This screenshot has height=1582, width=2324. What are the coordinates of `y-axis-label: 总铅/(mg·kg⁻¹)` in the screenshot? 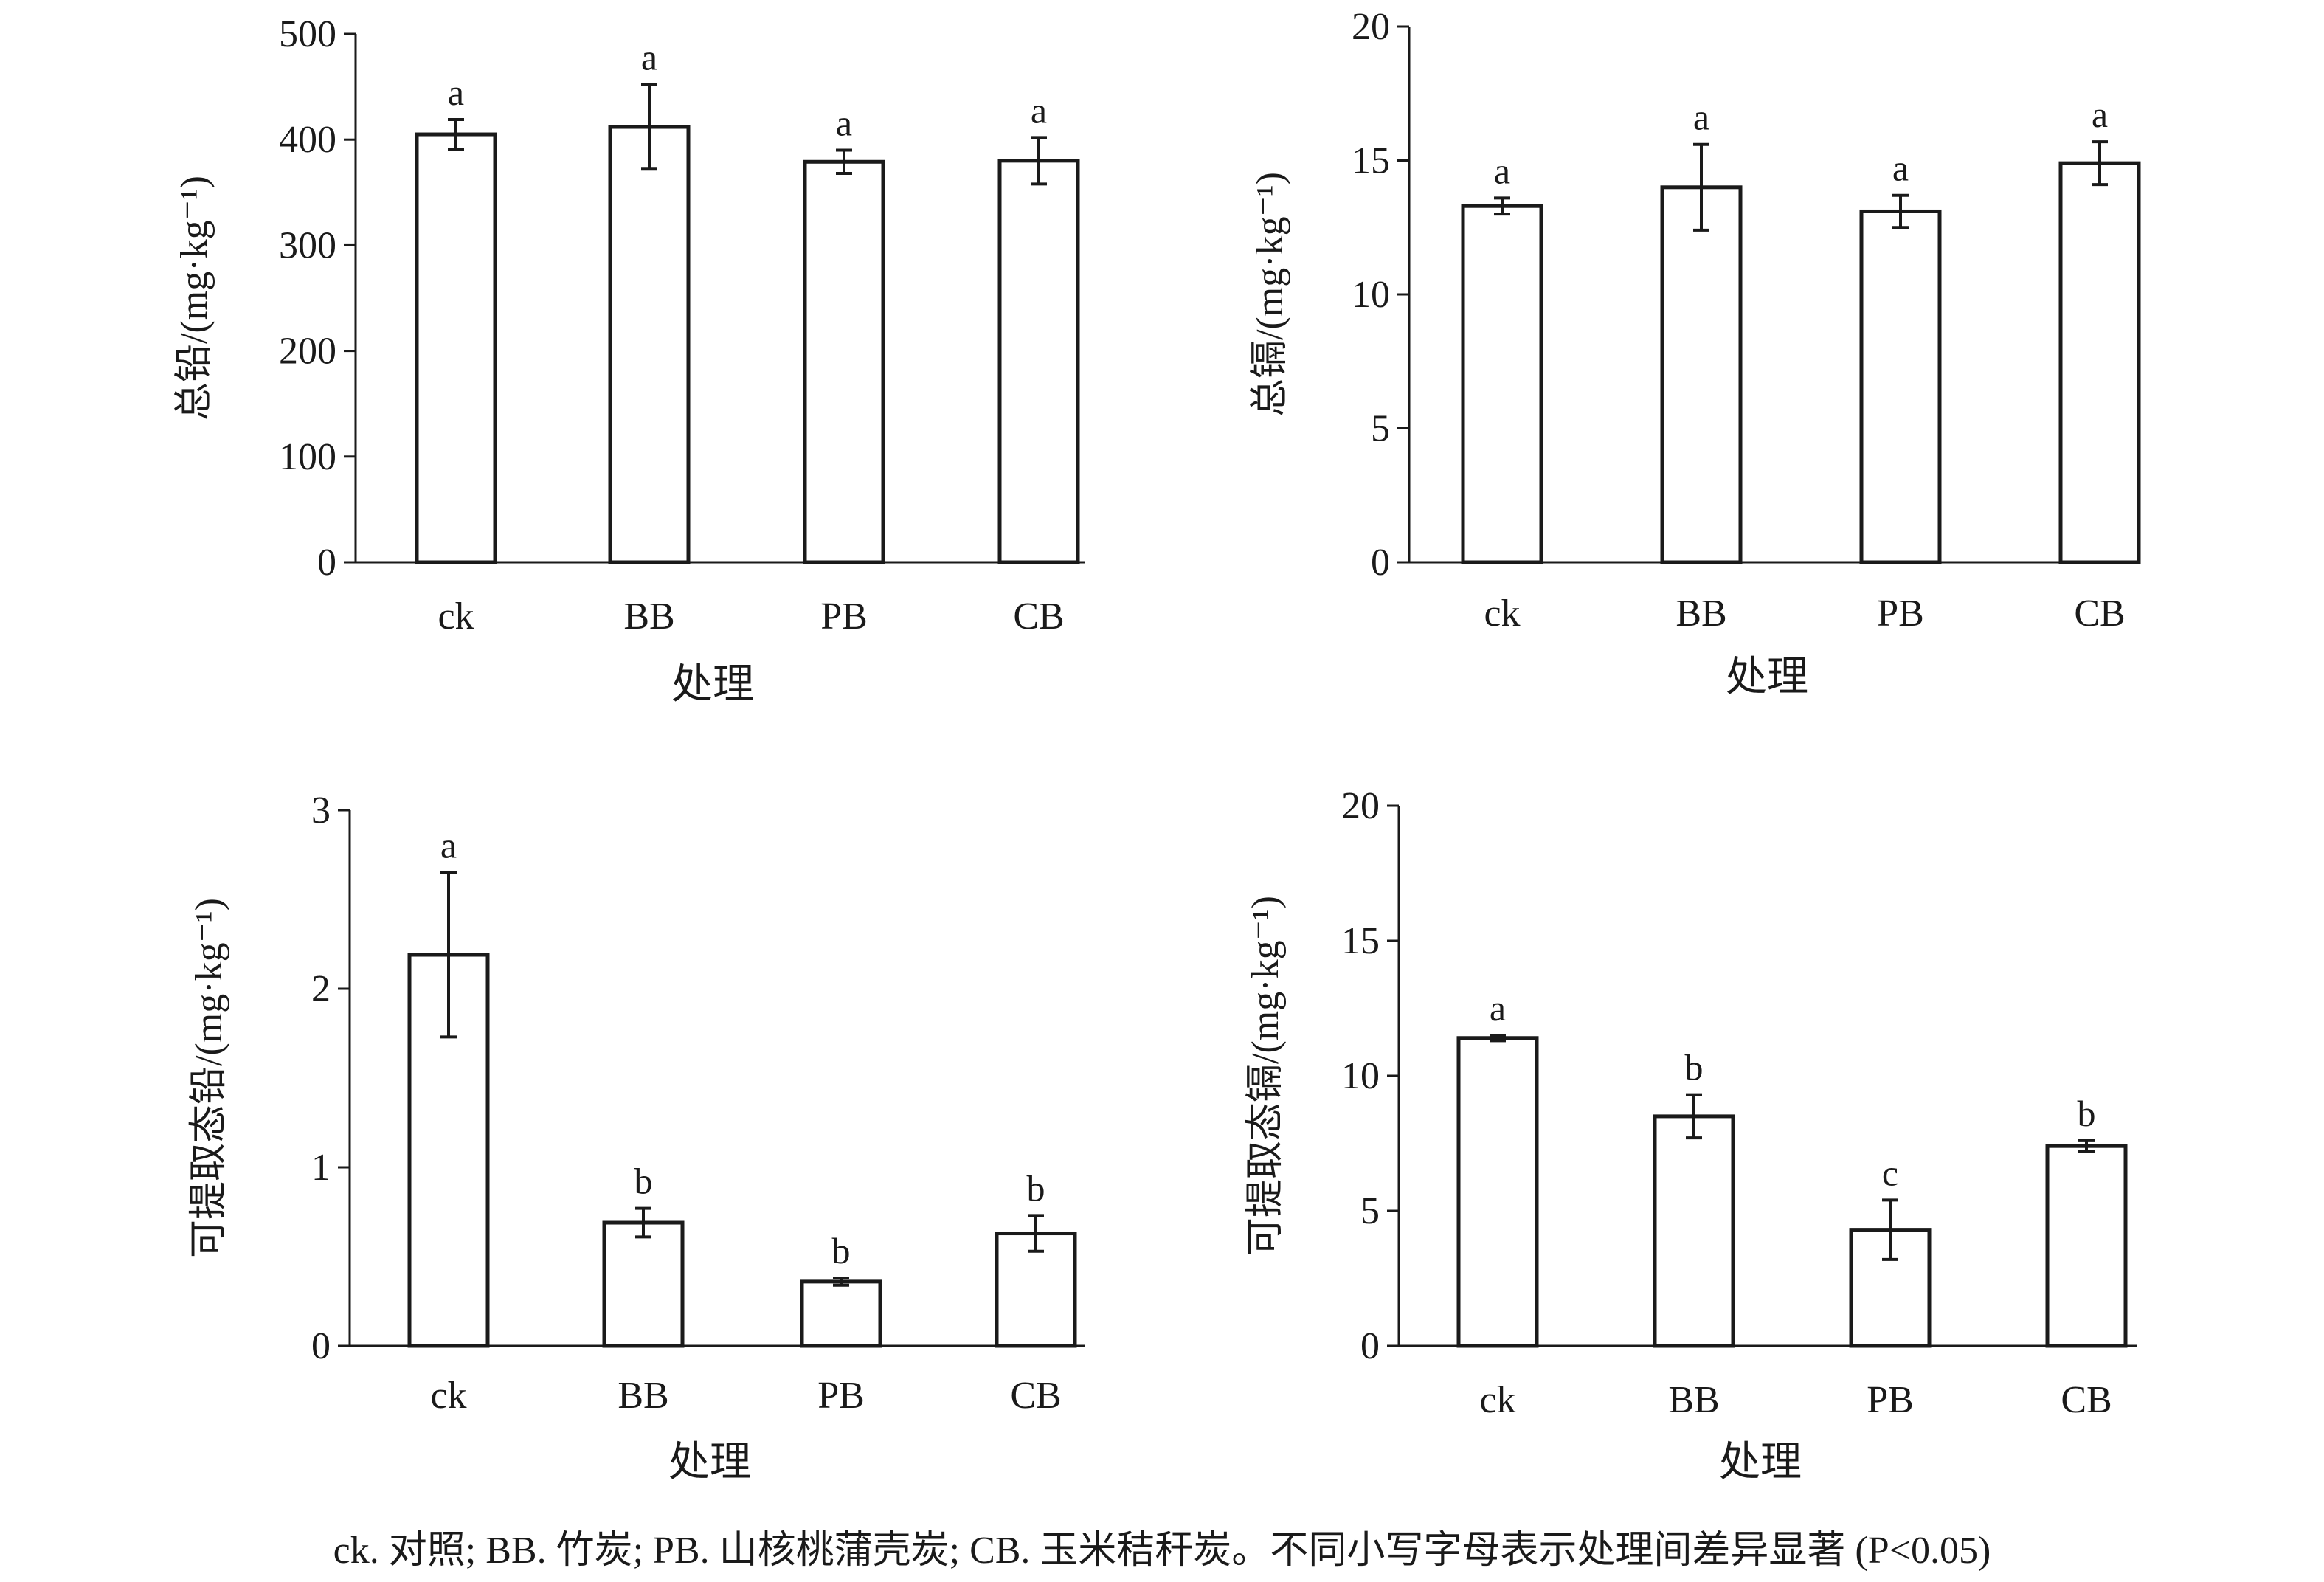 It's located at (194, 298).